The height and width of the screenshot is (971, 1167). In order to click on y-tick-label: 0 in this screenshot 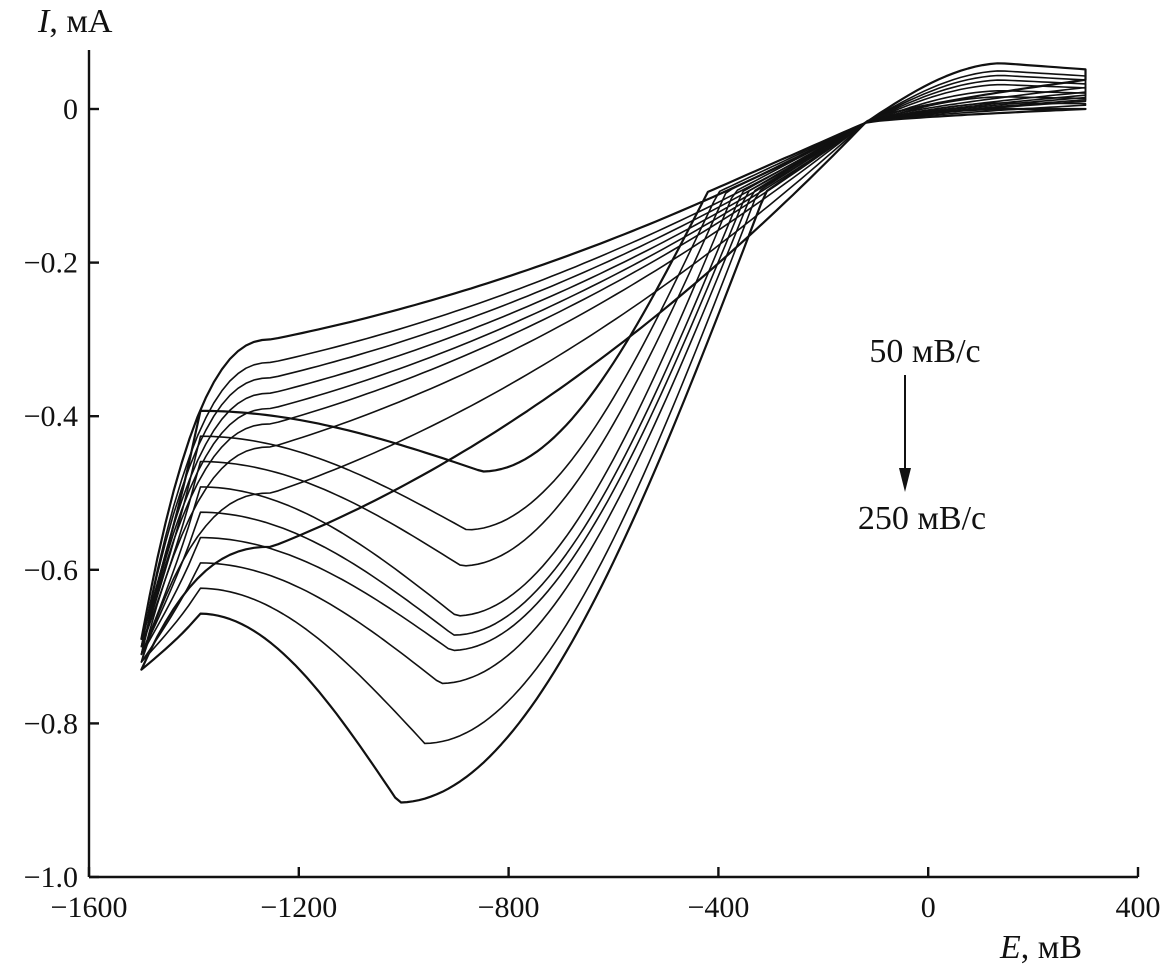, I will do `click(70, 109)`.